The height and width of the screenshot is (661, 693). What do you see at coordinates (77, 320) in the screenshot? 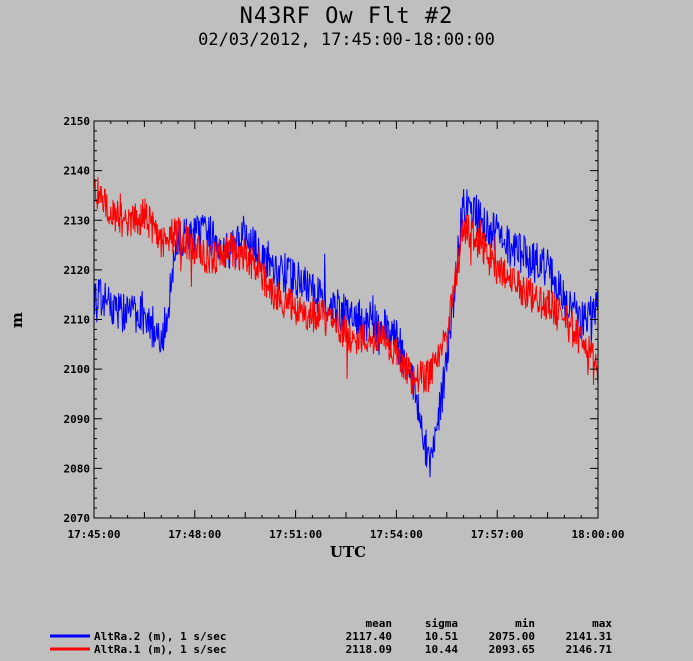
I see `y-tick-label: 2110` at bounding box center [77, 320].